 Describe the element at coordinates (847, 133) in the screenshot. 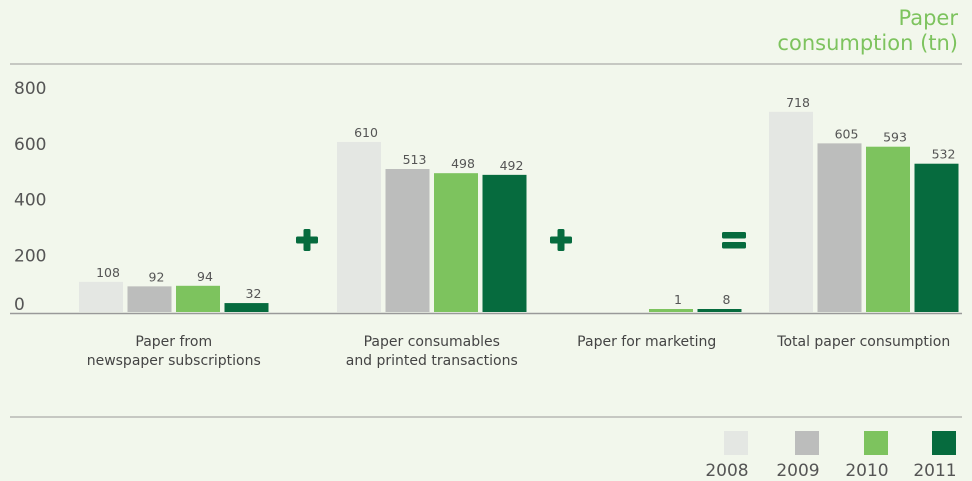

I see `data-label: 605` at that location.